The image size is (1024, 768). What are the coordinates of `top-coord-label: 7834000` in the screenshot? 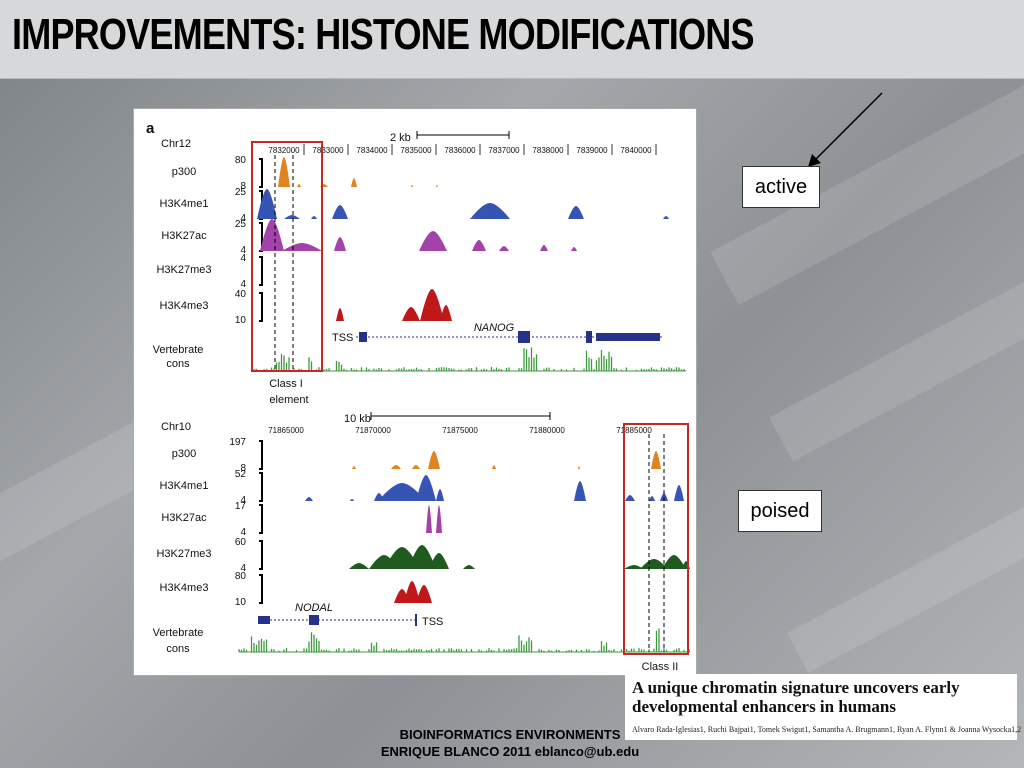 It's located at (372, 150).